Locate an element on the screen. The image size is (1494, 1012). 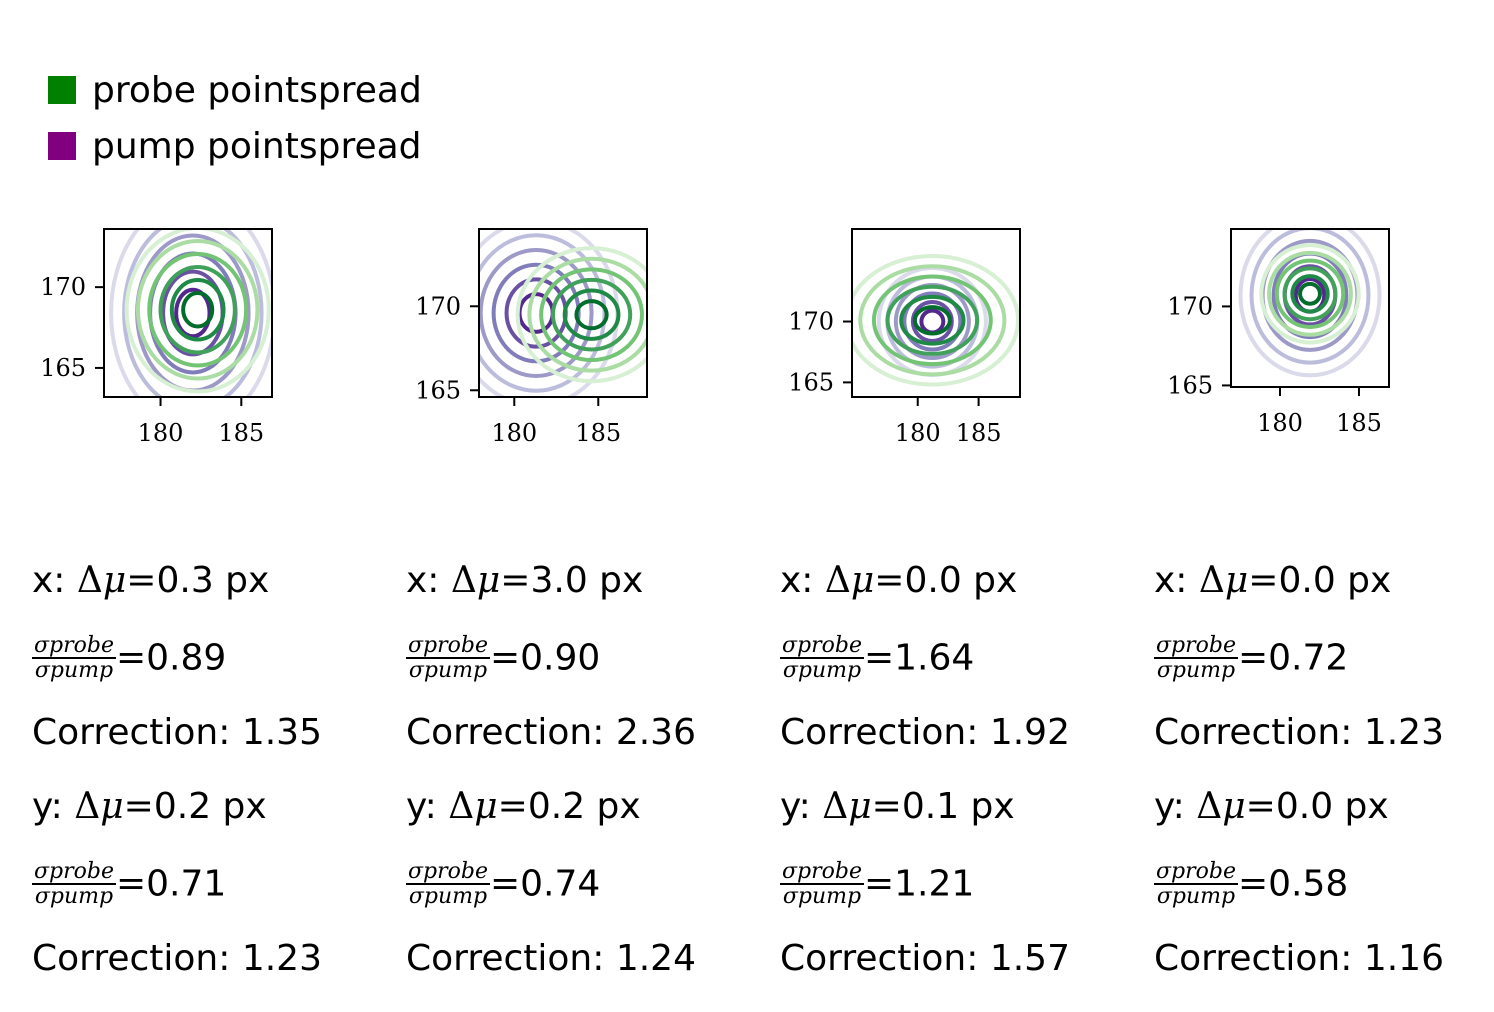
y-sigma-ratio: σprobe σpump =0.58 is located at coordinates (1251, 884).